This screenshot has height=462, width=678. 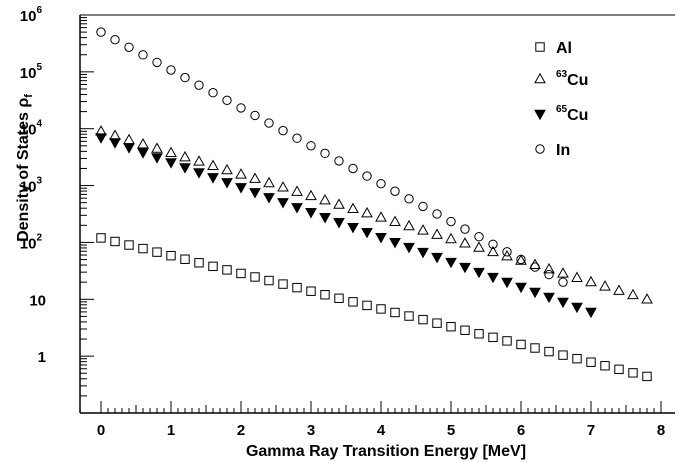 I want to click on y-tick-label: 1, so click(x=42, y=357).